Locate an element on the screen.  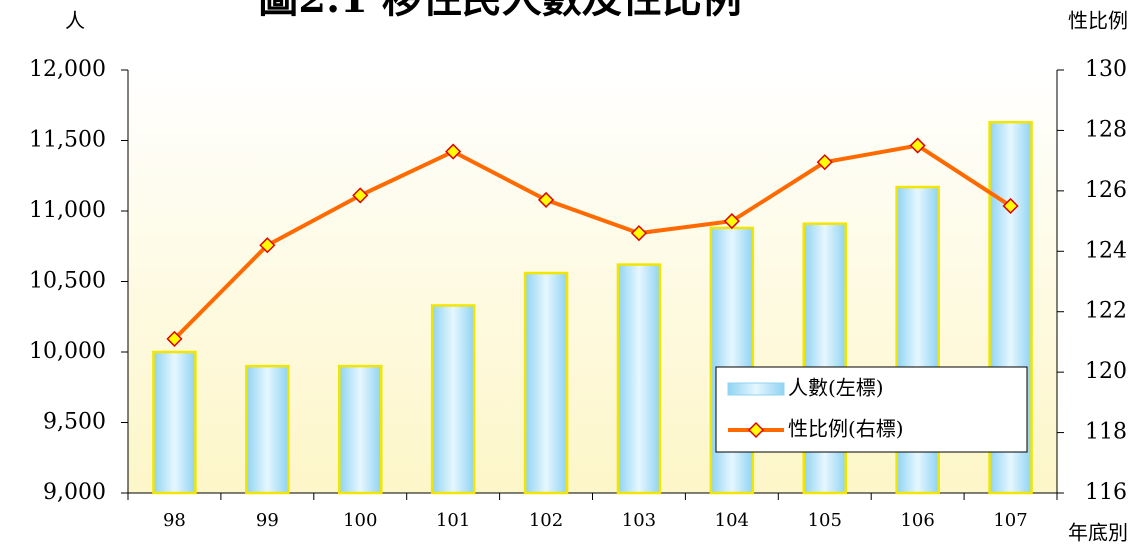
x-tick-label: 106 is located at coordinates (917, 520).